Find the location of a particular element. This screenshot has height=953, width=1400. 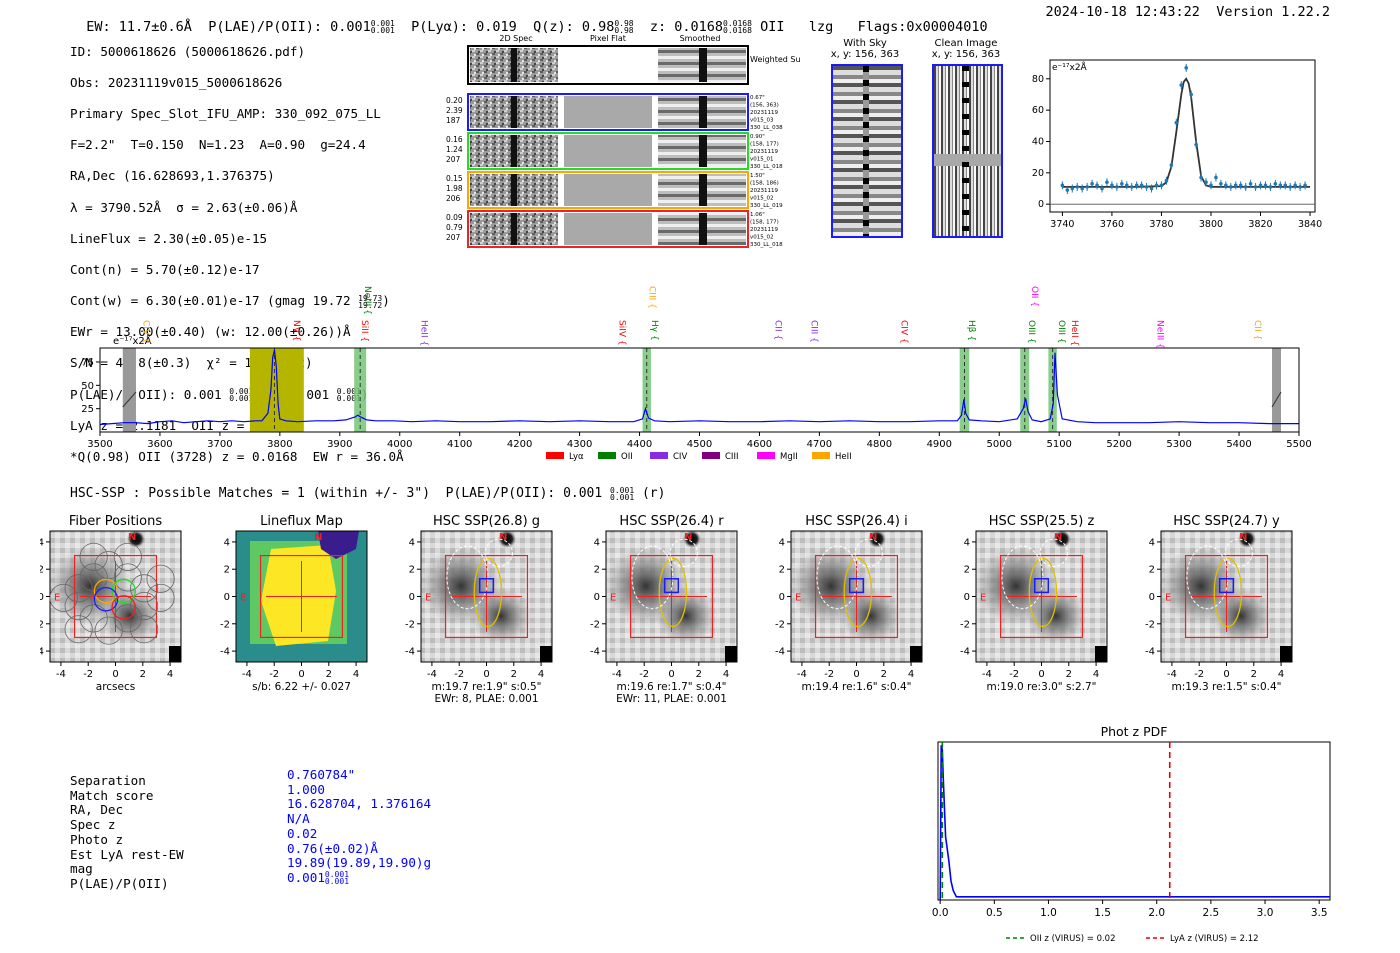

fit-xtick-label: 3820 is located at coordinates (1260, 224).